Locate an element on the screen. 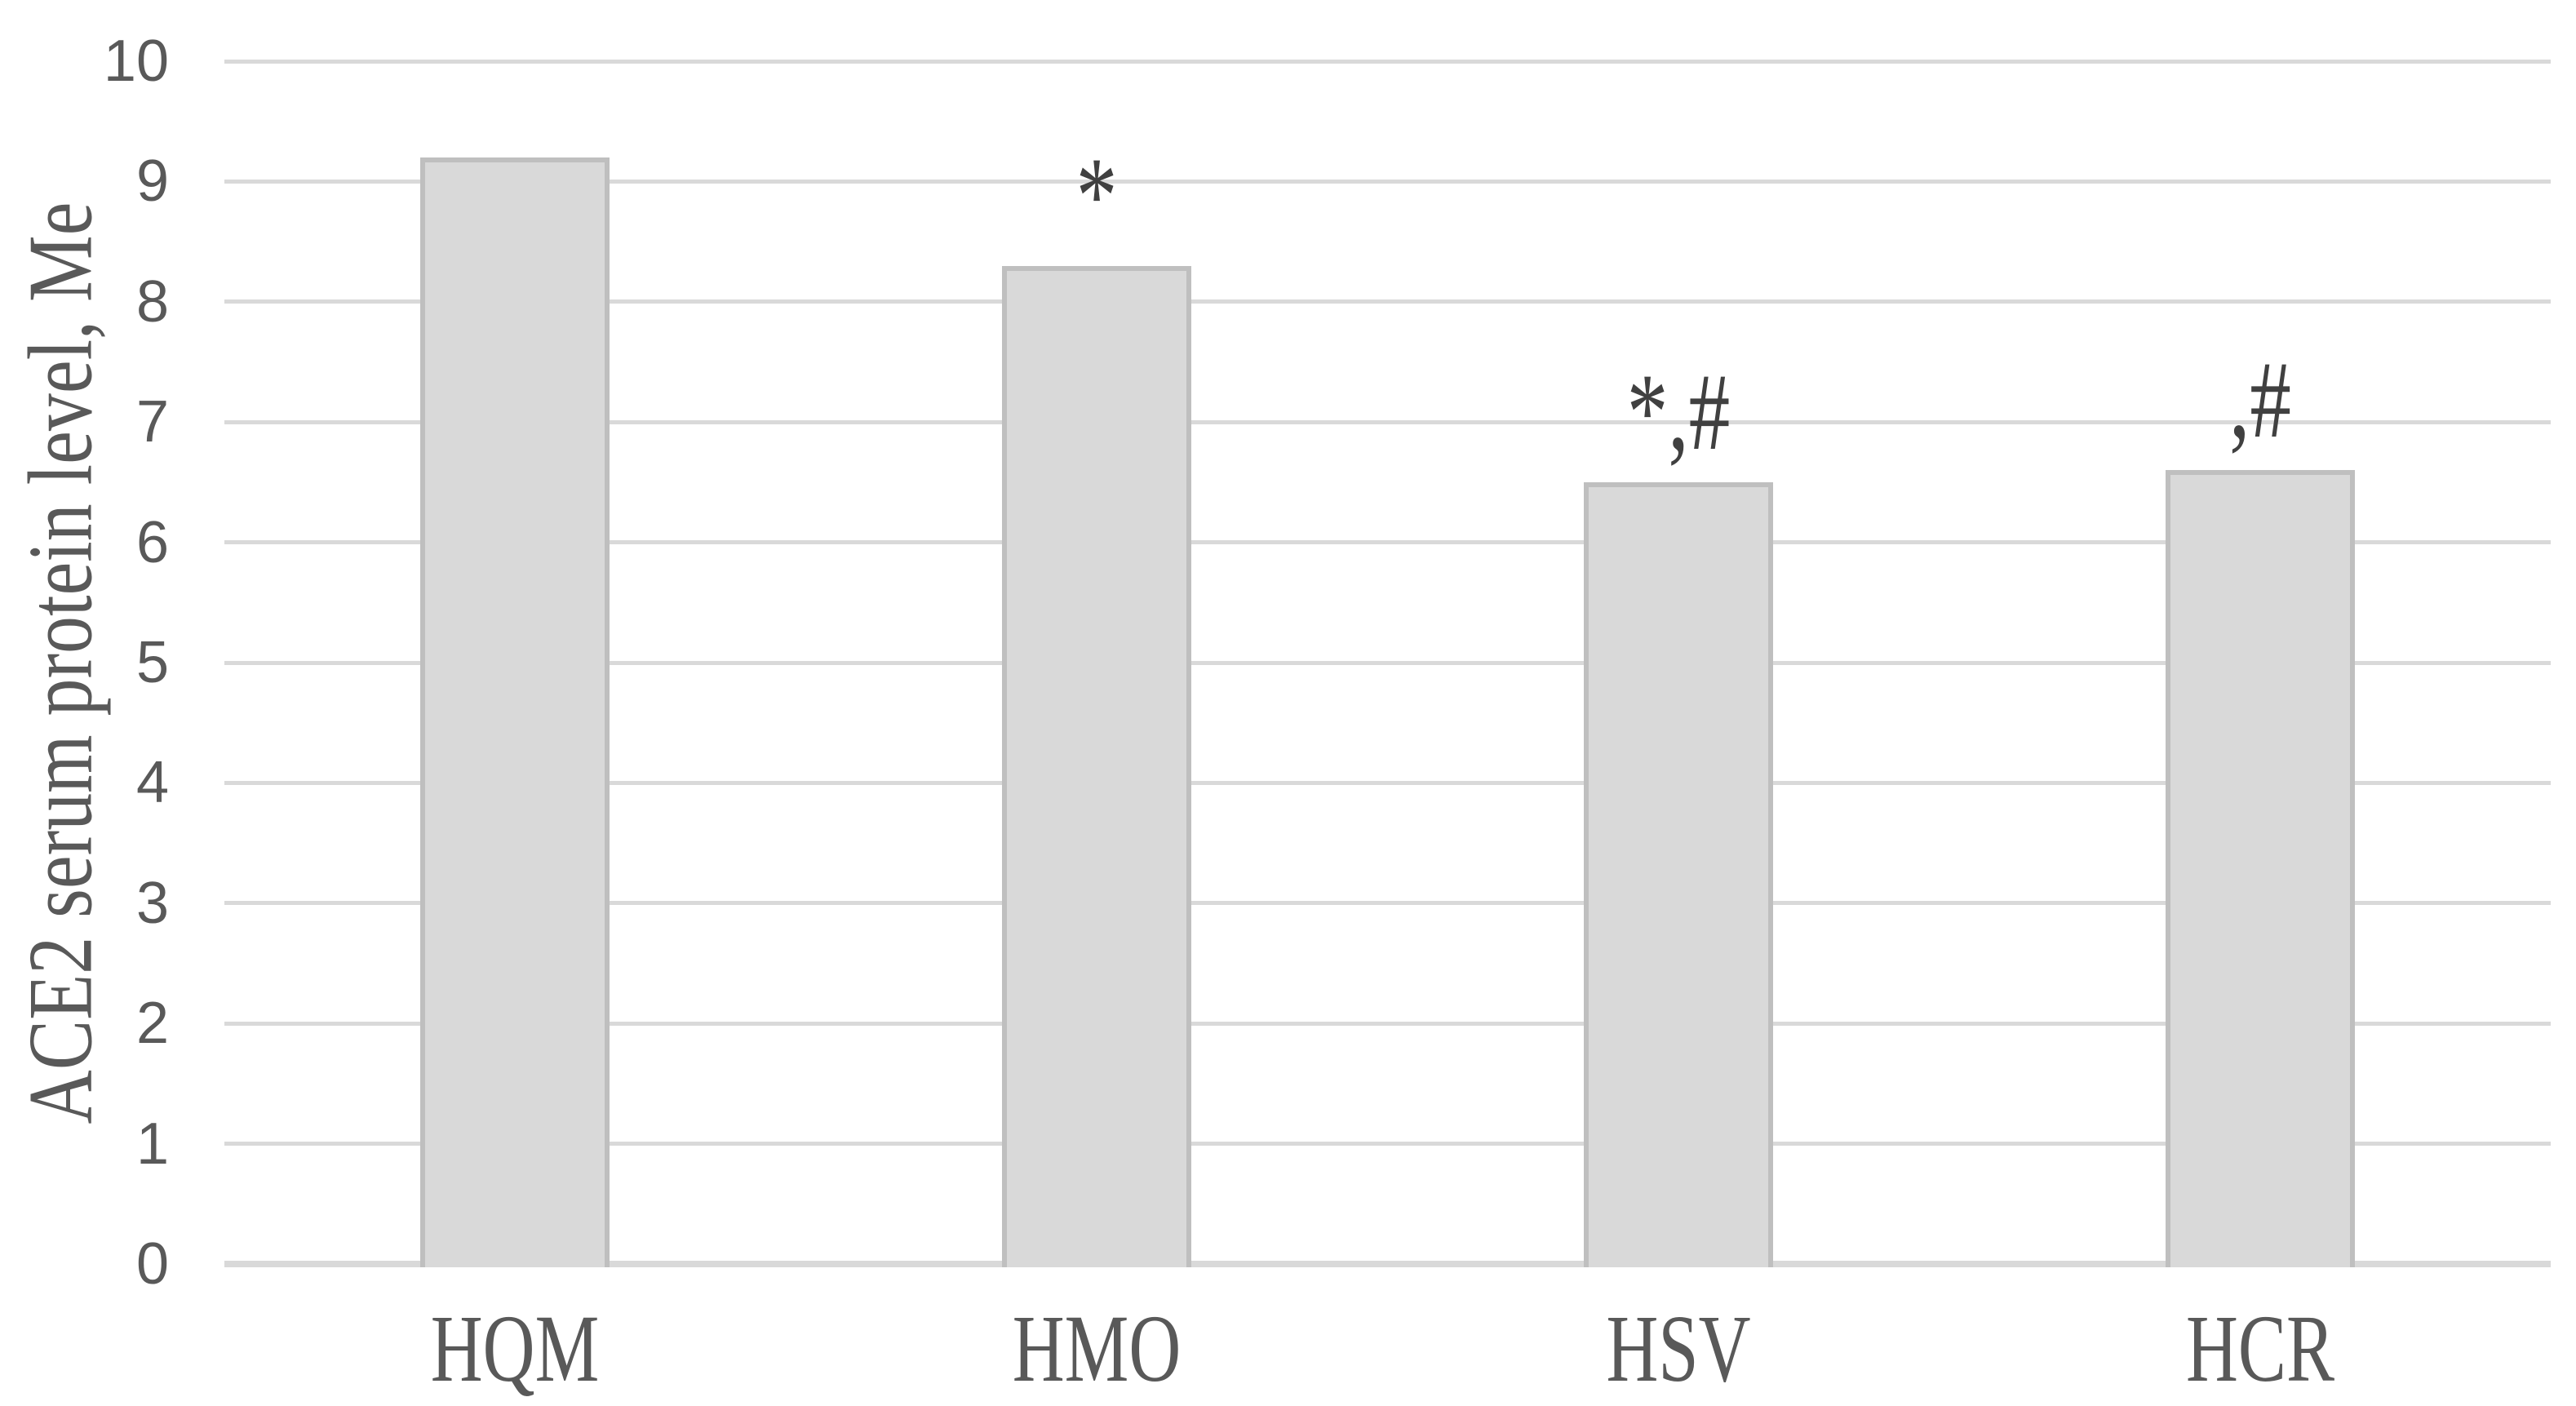  x-axis-line is located at coordinates (1387, 1264).